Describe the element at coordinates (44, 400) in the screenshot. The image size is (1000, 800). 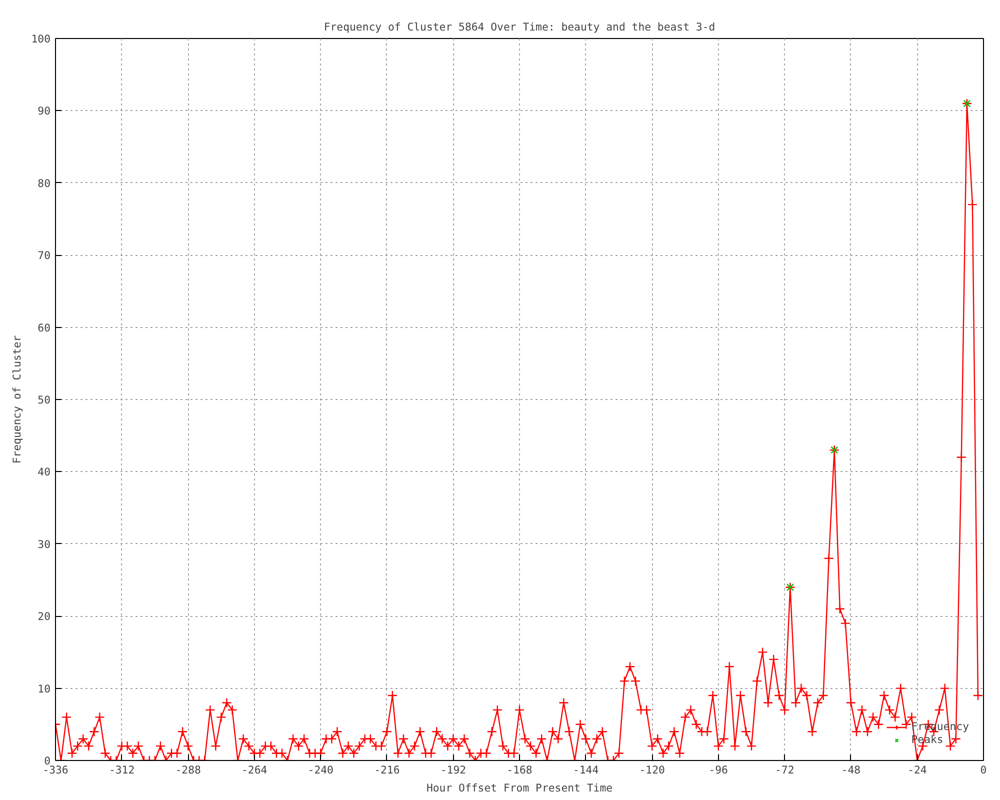
I see `y-tick-label: 50` at that location.